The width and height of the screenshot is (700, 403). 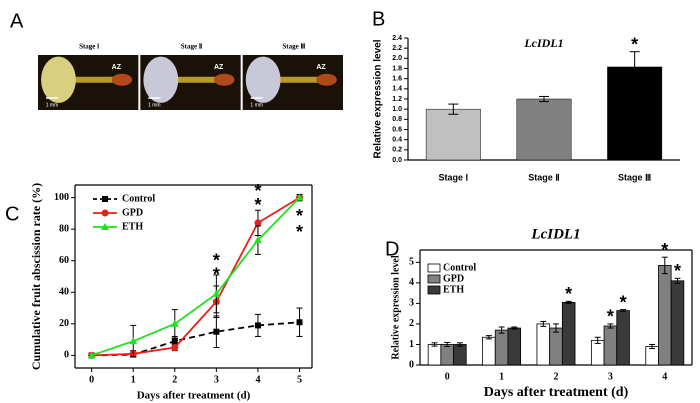 I want to click on panel-label: C, so click(x=12, y=214).